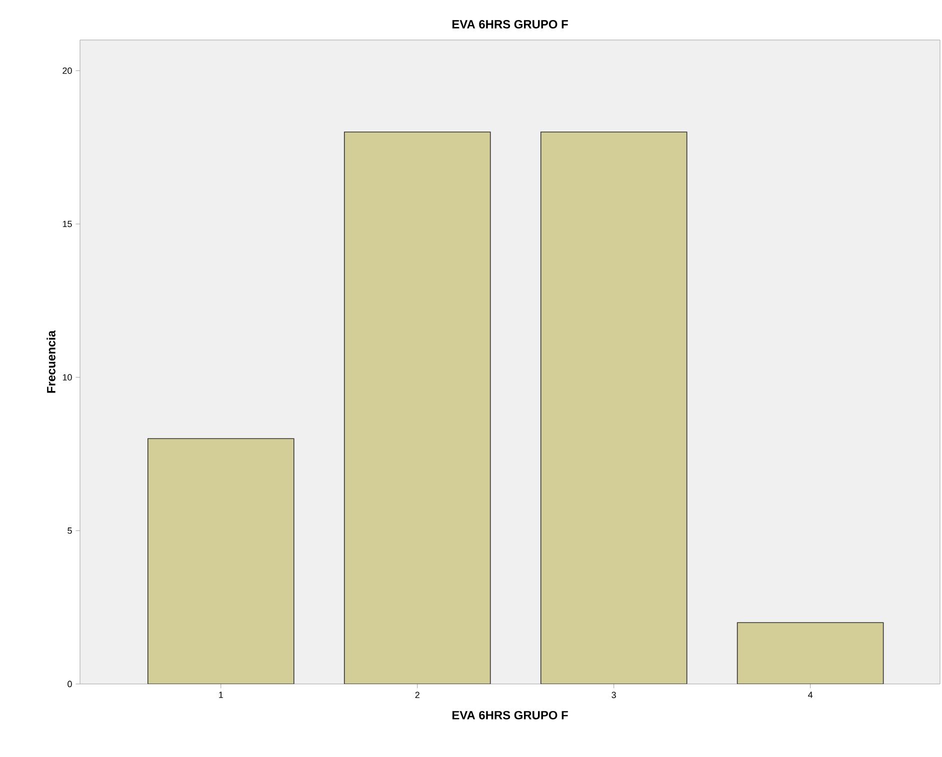 Image resolution: width=942 pixels, height=757 pixels. What do you see at coordinates (510, 715) in the screenshot?
I see `x-axis-title: EVA 6HRS GRUPO F` at bounding box center [510, 715].